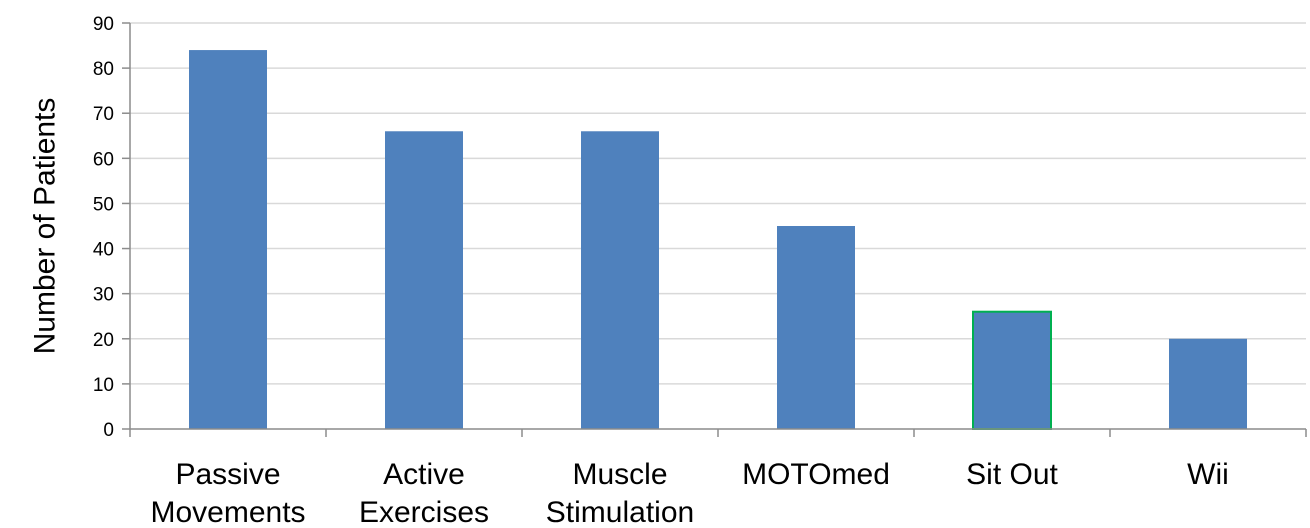 The image size is (1310, 528). Describe the element at coordinates (619, 474) in the screenshot. I see `x-category-label-2-0: Muscle` at that location.